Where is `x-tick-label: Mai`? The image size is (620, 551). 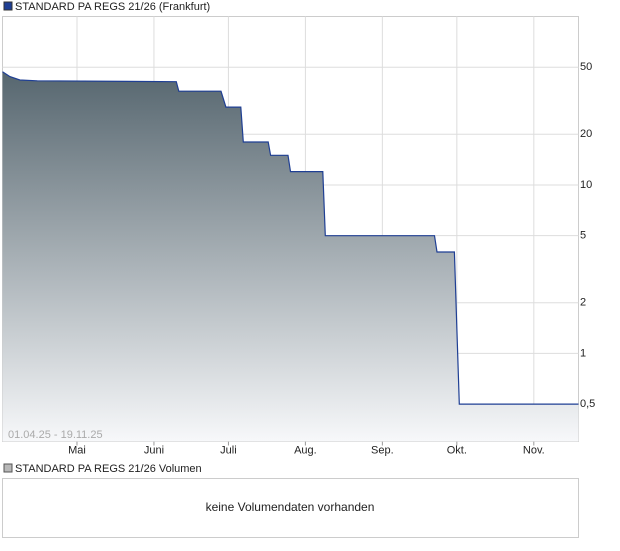 x-tick-label: Mai is located at coordinates (77, 450).